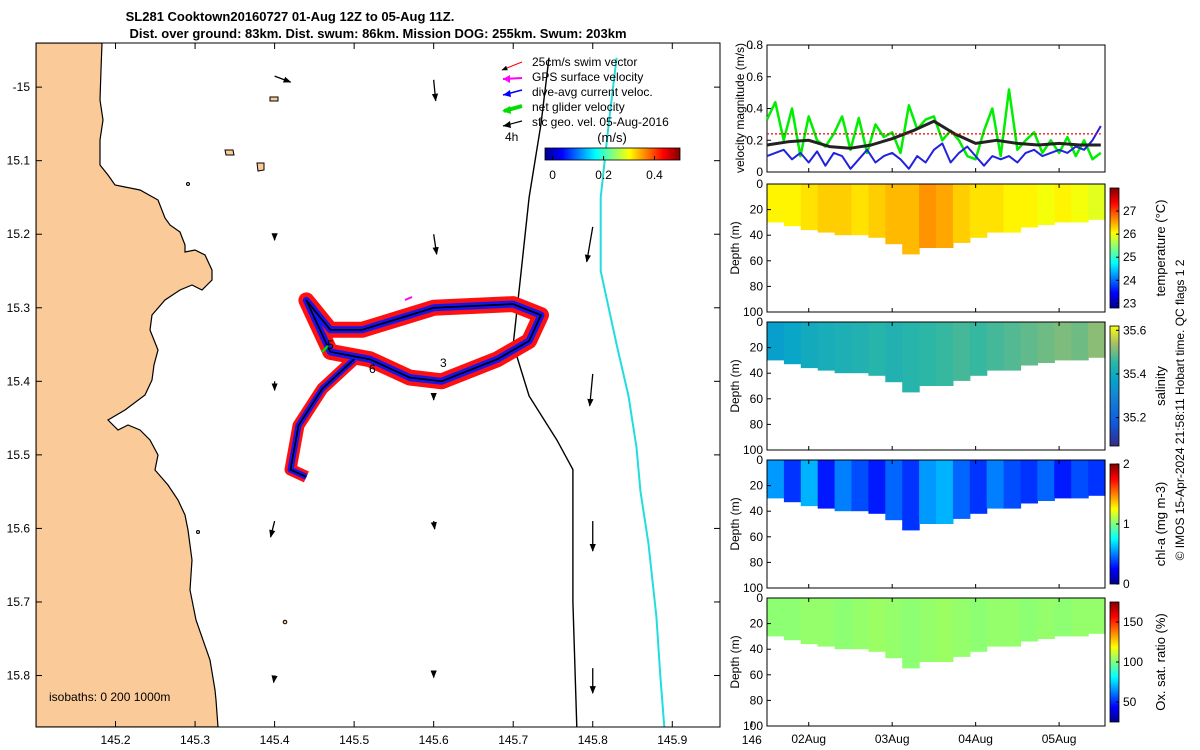 Image resolution: width=1200 pixels, height=750 pixels. What do you see at coordinates (754, 140) in the screenshot?
I see `velocity-y-tick-label: 0.2` at bounding box center [754, 140].